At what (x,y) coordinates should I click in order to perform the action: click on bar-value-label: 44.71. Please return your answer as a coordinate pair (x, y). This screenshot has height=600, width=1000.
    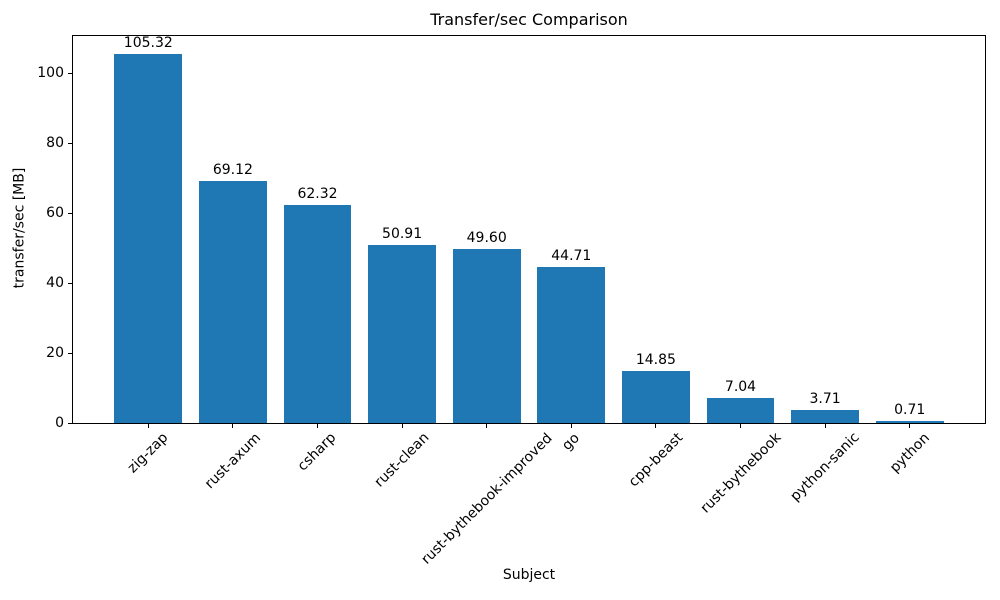
    Looking at the image, I should click on (571, 255).